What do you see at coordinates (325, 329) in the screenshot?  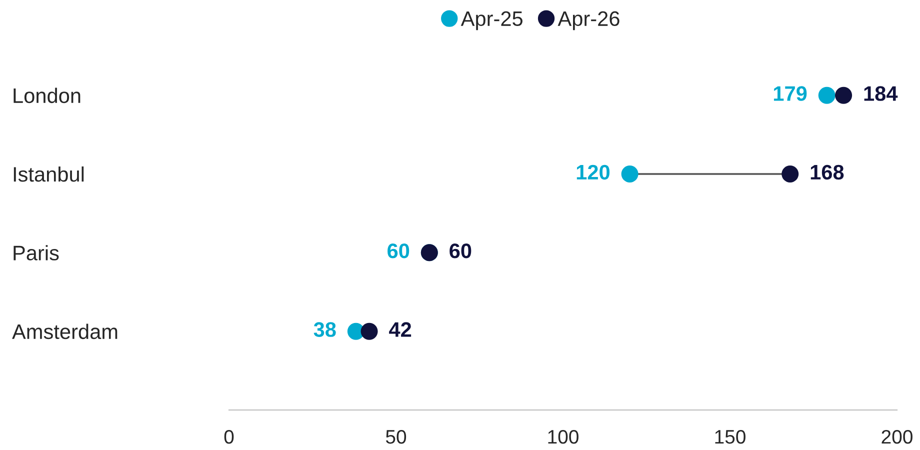 I see `data-label: 38` at bounding box center [325, 329].